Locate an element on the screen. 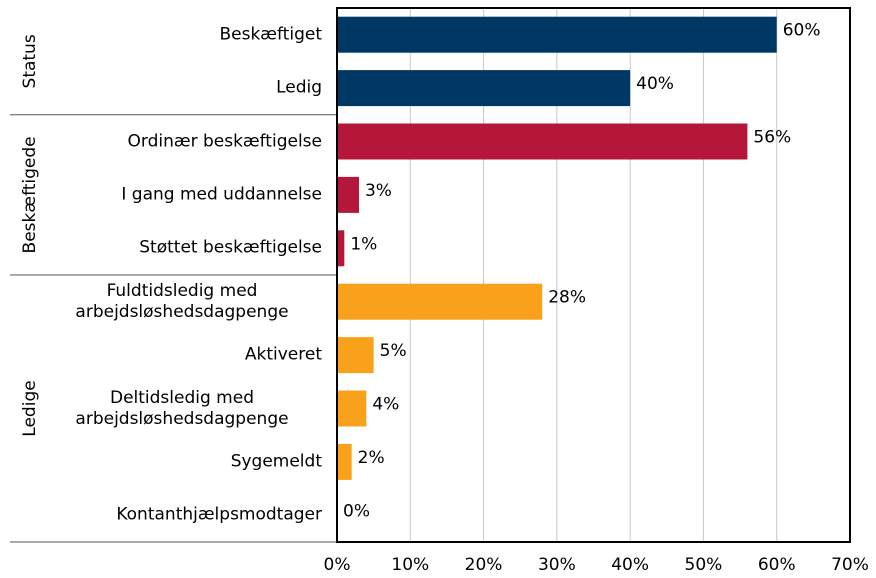  category-label: Kontanthjælpsmodtager is located at coordinates (219, 514).